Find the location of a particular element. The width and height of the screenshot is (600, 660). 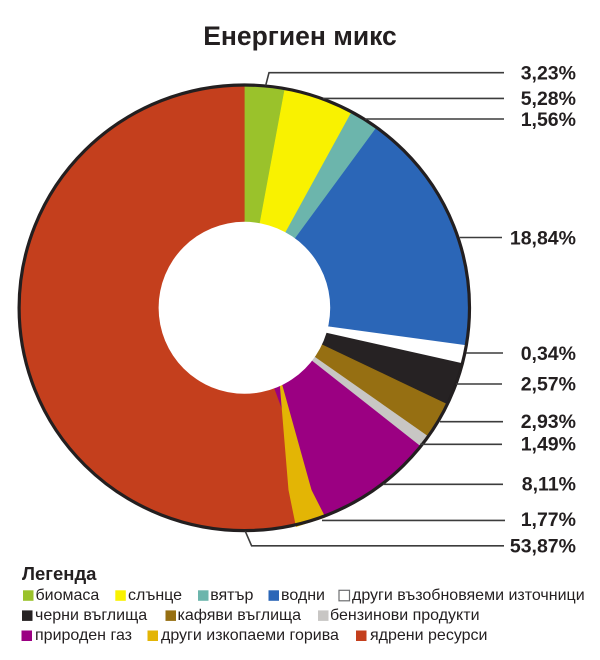

svg-text: 2,57% is located at coordinates (548, 384).